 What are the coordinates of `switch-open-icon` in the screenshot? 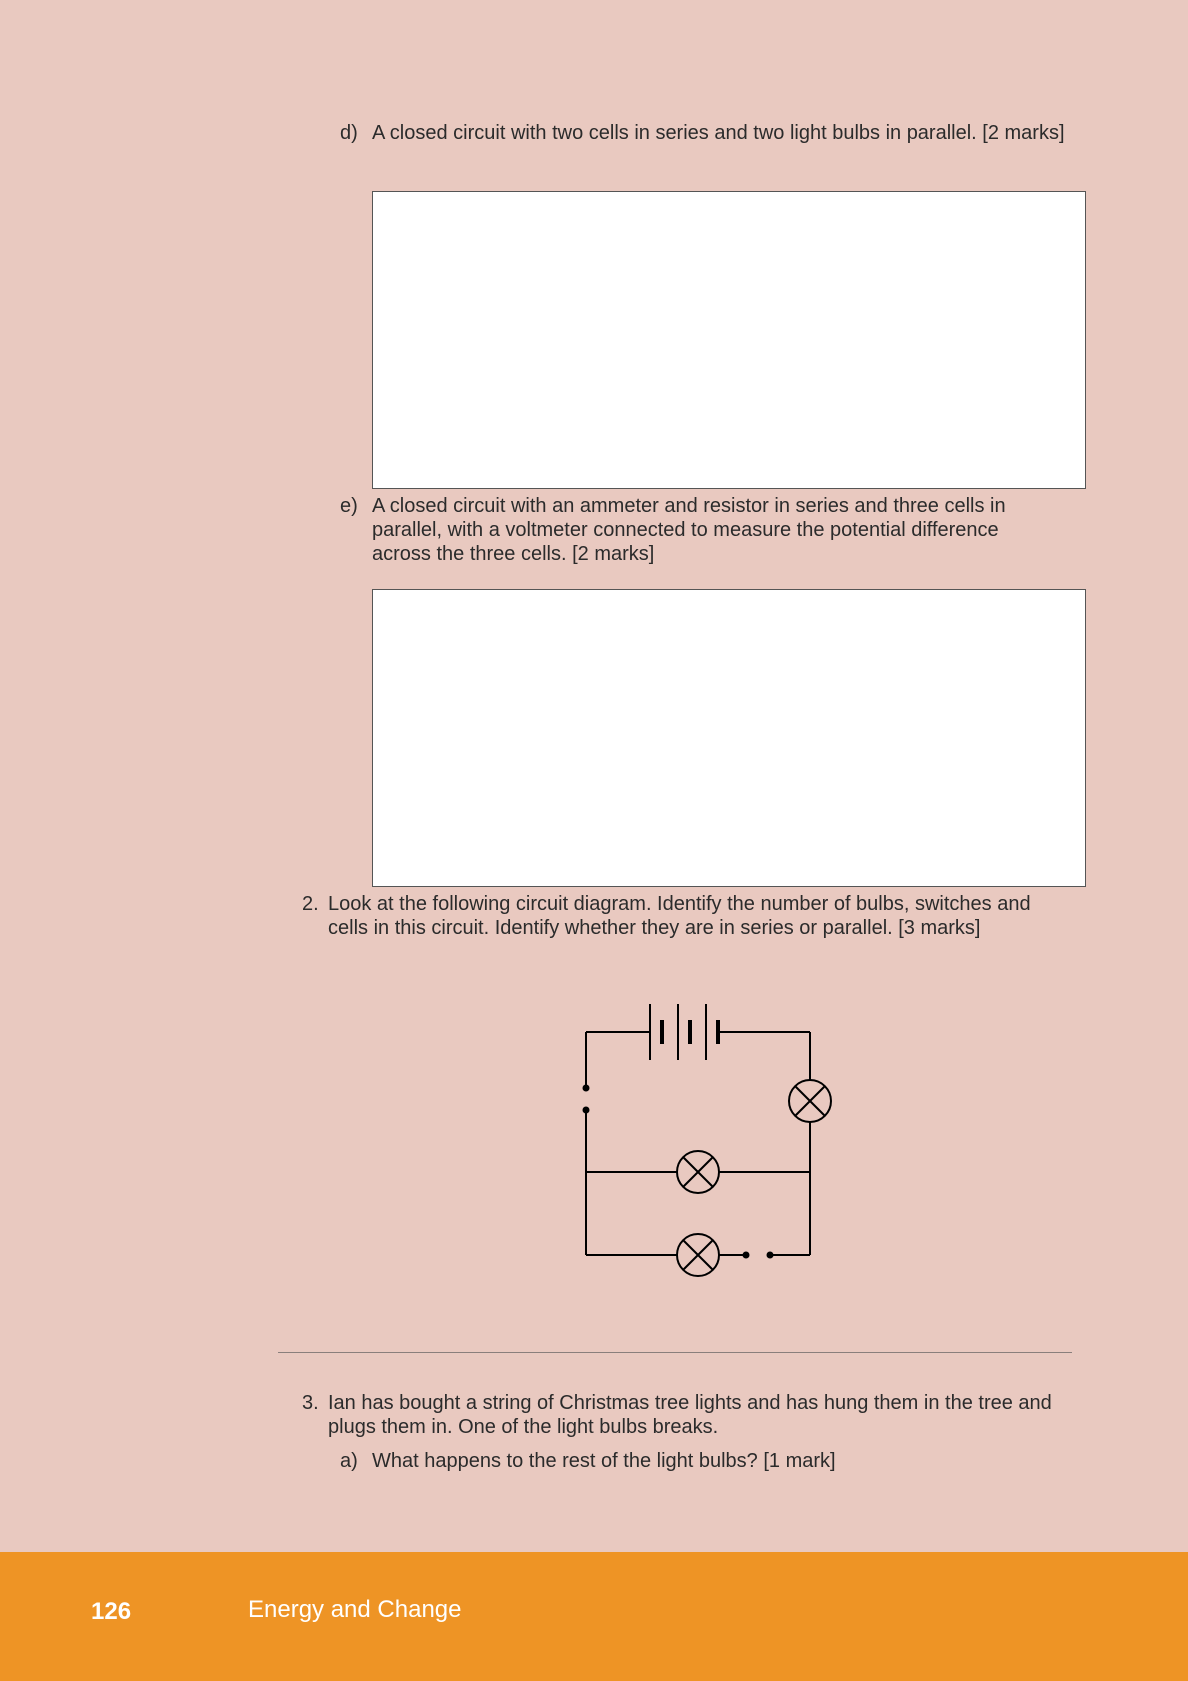 It's located at (586, 1099).